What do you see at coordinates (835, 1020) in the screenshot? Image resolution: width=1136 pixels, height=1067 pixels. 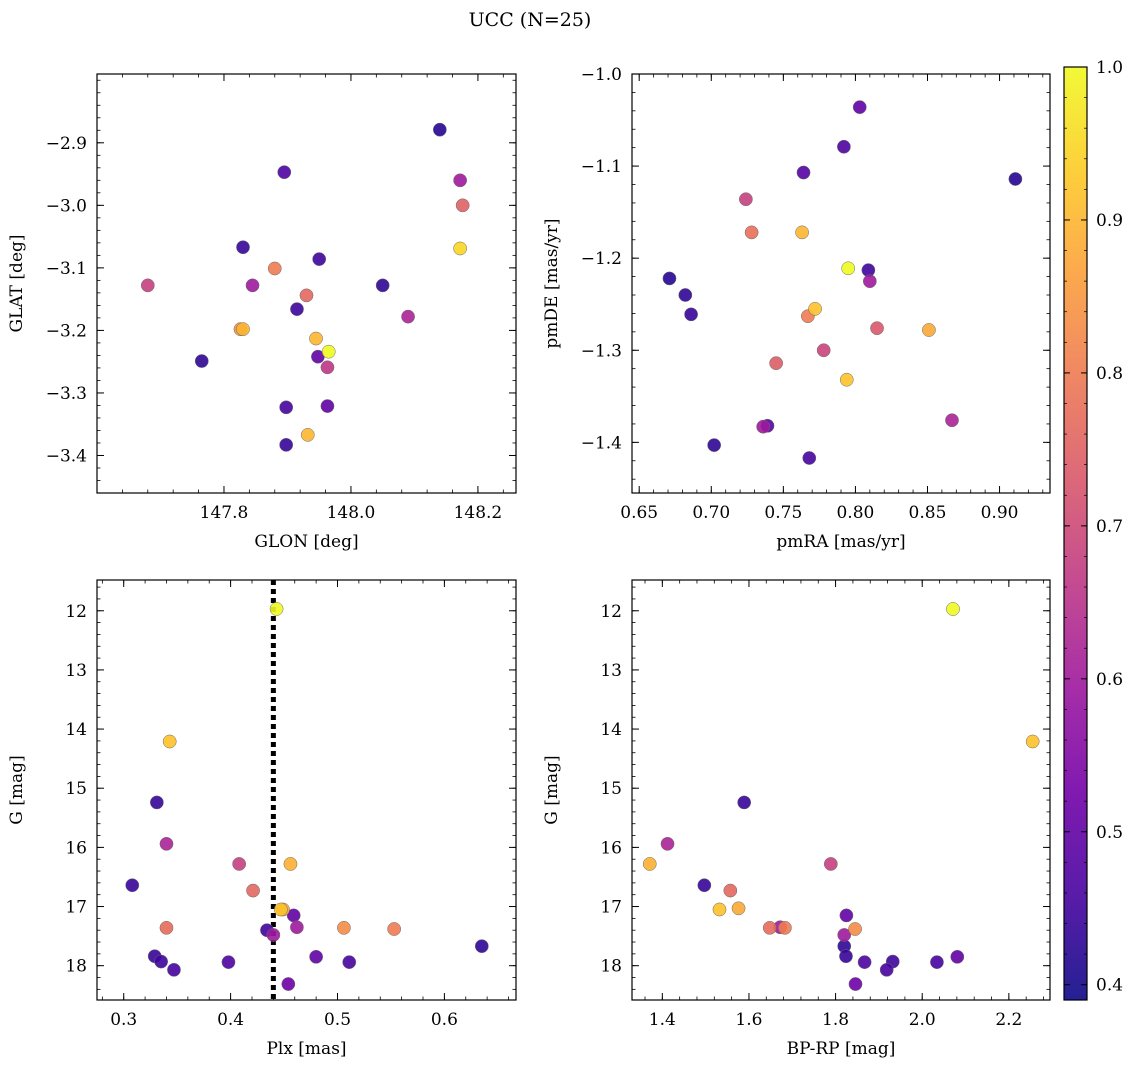 I see `x-tick-label: 1.8` at bounding box center [835, 1020].